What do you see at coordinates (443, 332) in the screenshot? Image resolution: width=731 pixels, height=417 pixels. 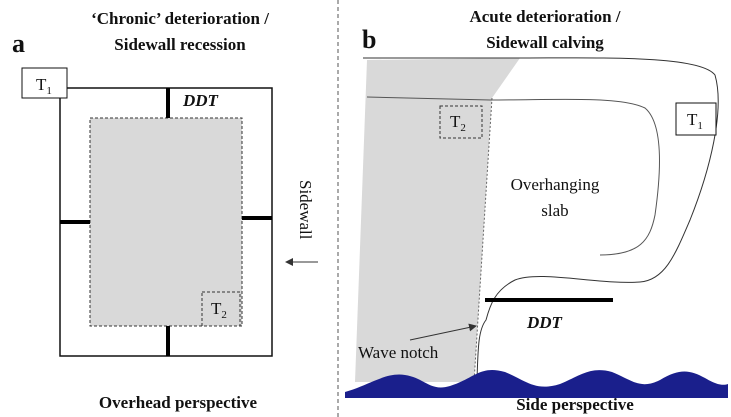 I see `arrow` at bounding box center [443, 332].